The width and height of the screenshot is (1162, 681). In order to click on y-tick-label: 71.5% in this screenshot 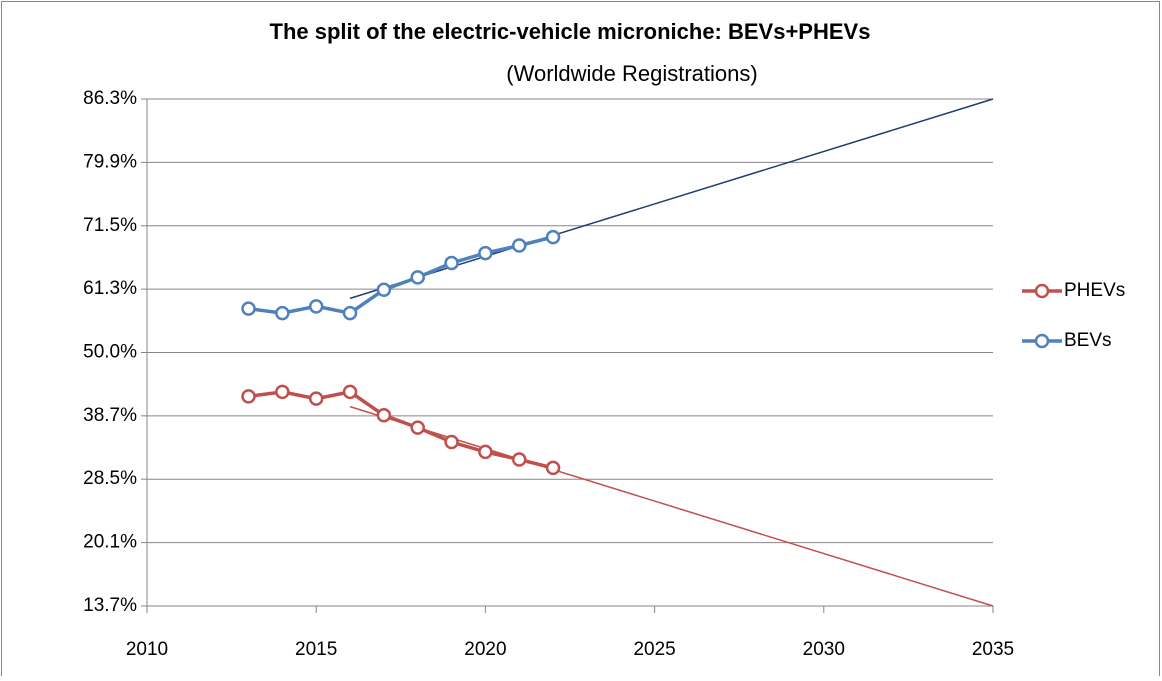, I will do `click(110, 225)`.